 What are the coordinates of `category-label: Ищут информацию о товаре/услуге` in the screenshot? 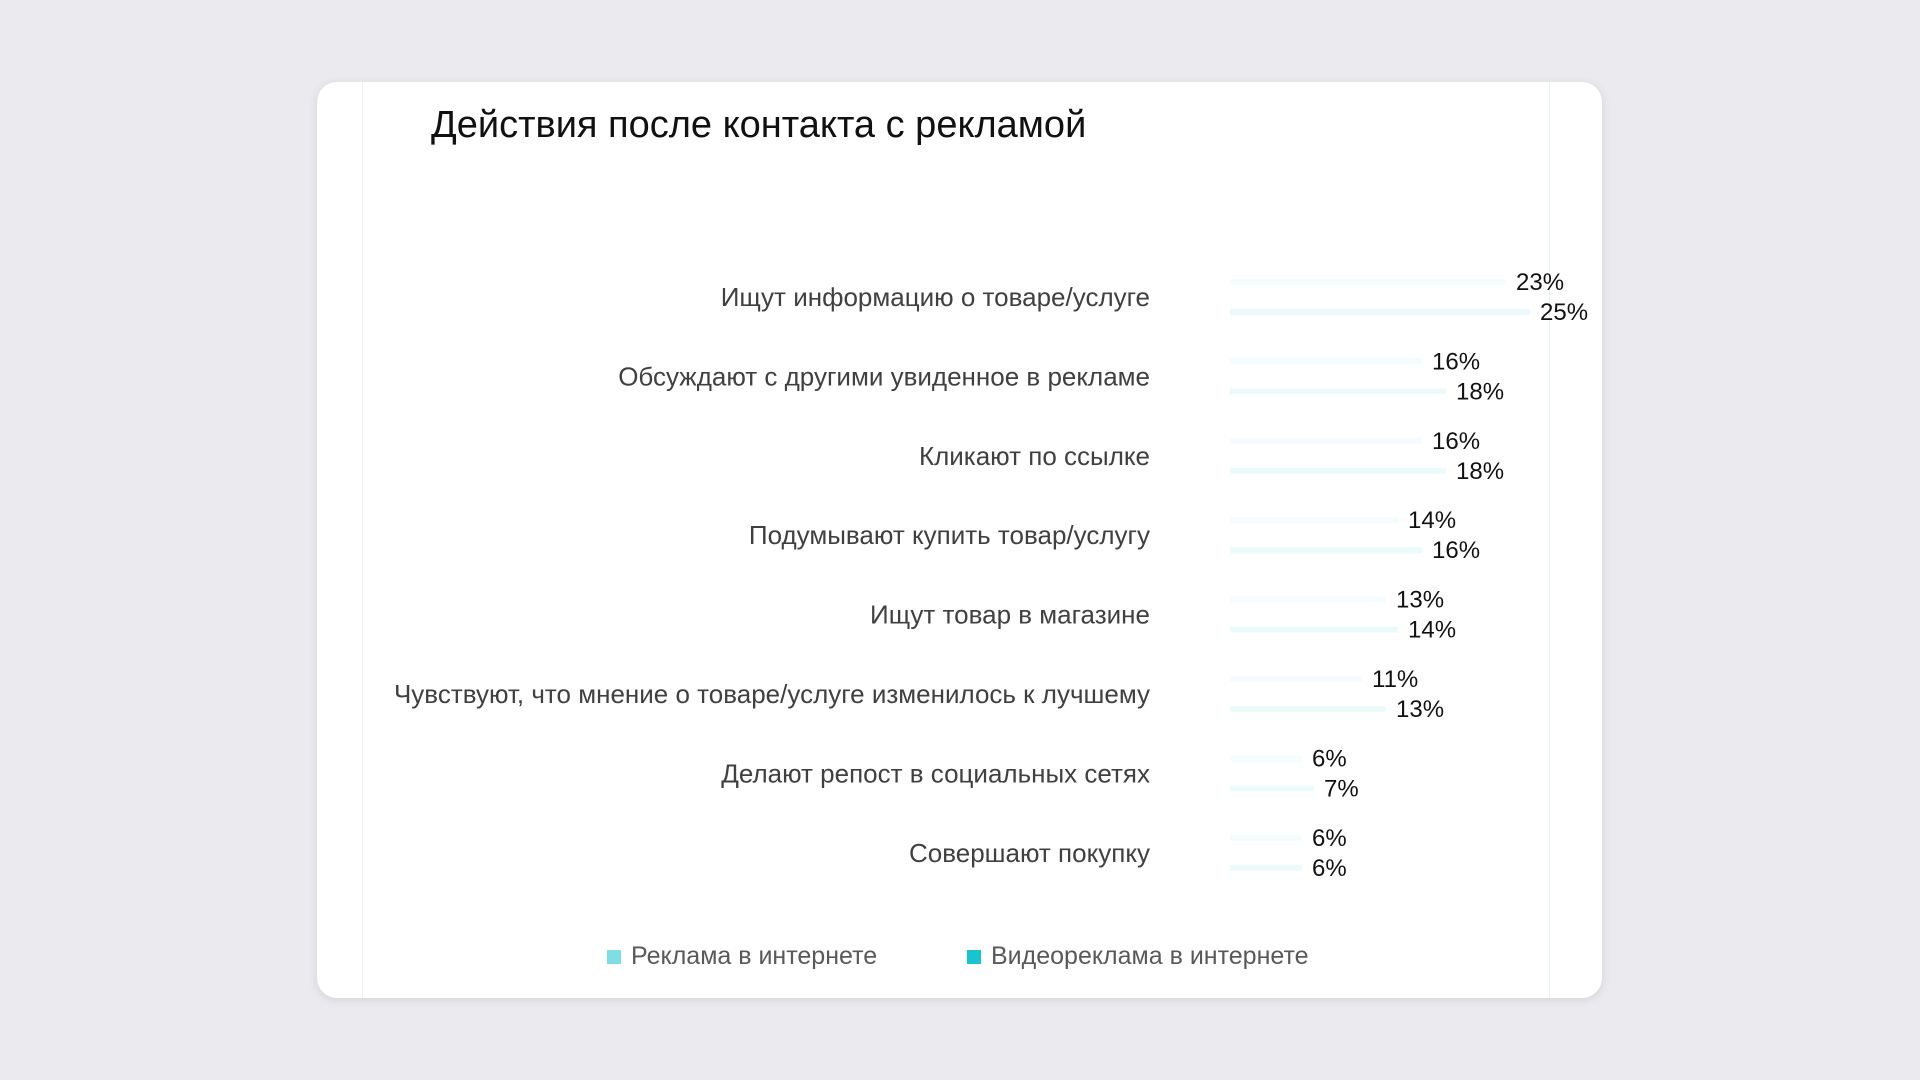 It's located at (935, 297).